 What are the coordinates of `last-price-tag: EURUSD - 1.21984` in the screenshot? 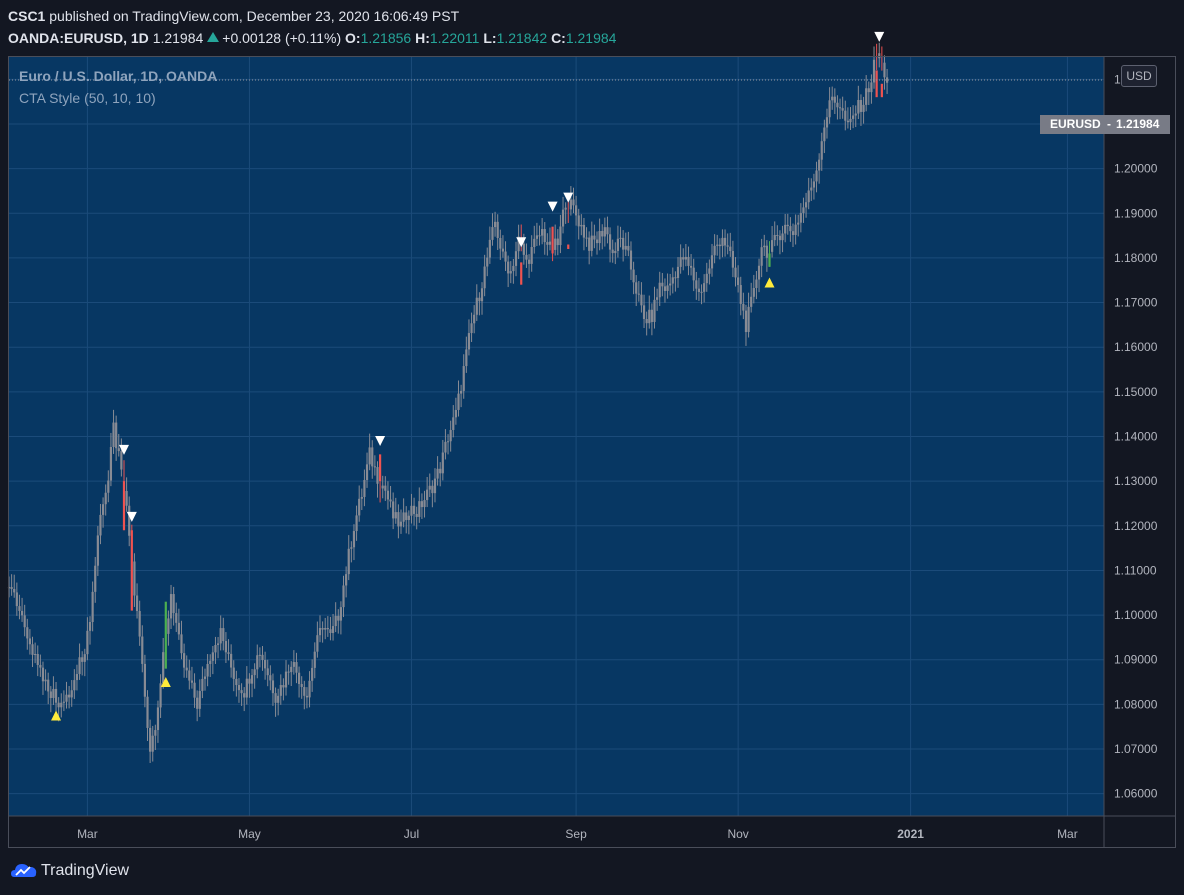 It's located at (1105, 124).